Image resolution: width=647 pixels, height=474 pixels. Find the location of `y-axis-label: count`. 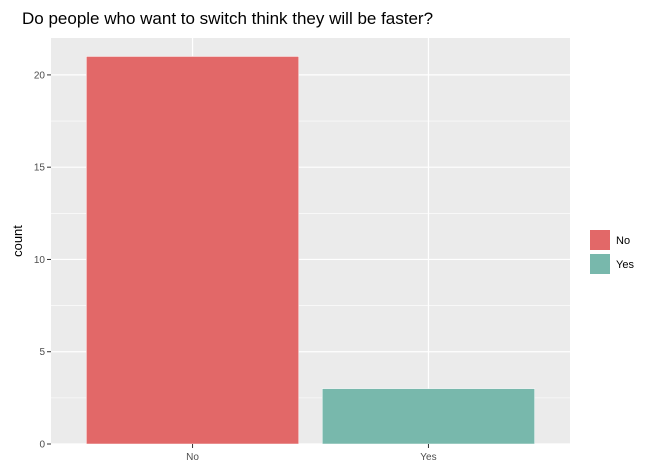

y-axis-label: count is located at coordinates (17, 241).